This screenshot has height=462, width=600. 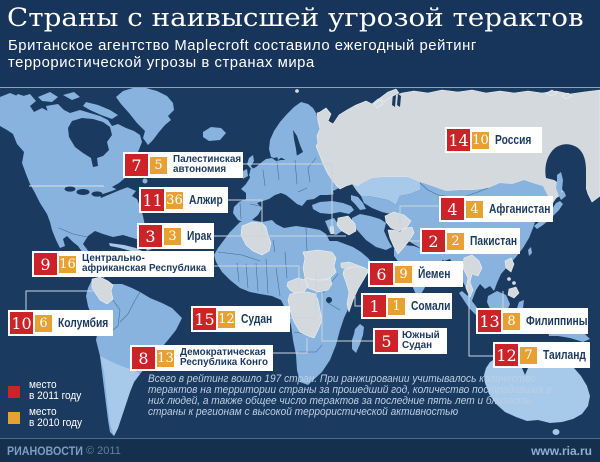 I want to click on us-mexico-border, so click(x=73, y=232).